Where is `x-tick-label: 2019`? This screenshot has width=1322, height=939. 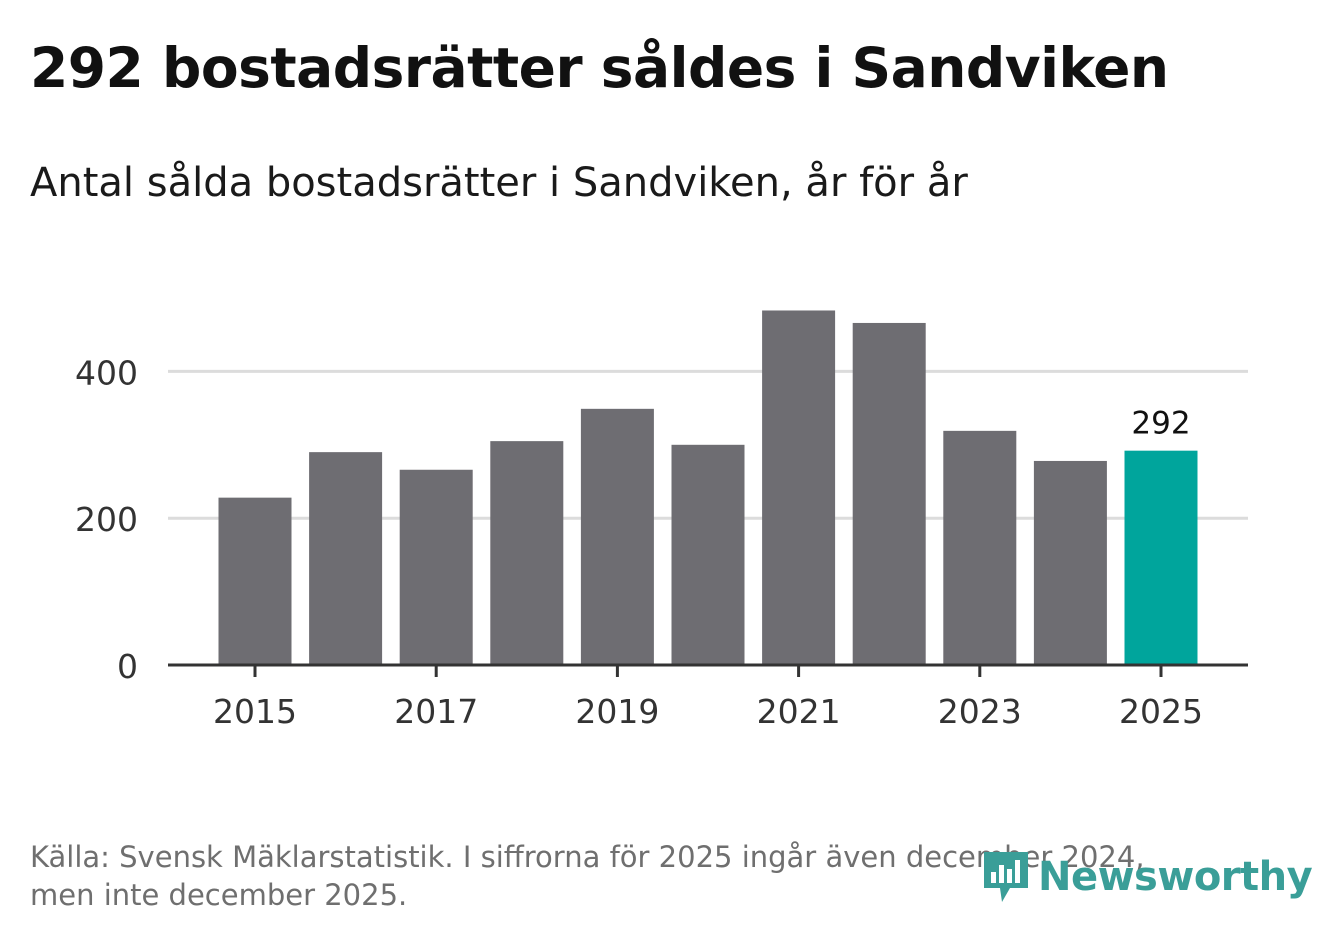 x-tick-label: 2019 is located at coordinates (617, 711).